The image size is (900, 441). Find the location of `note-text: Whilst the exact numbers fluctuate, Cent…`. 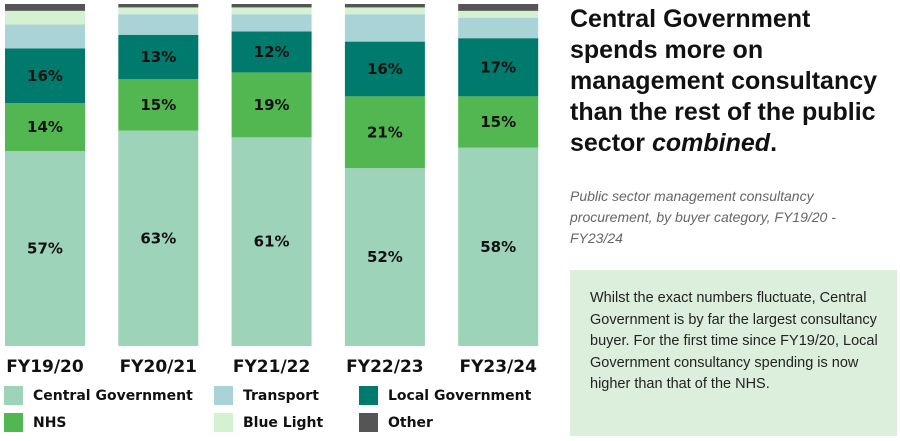

note-text: Whilst the exact numbers fluctuate, Cent… is located at coordinates (734, 341).